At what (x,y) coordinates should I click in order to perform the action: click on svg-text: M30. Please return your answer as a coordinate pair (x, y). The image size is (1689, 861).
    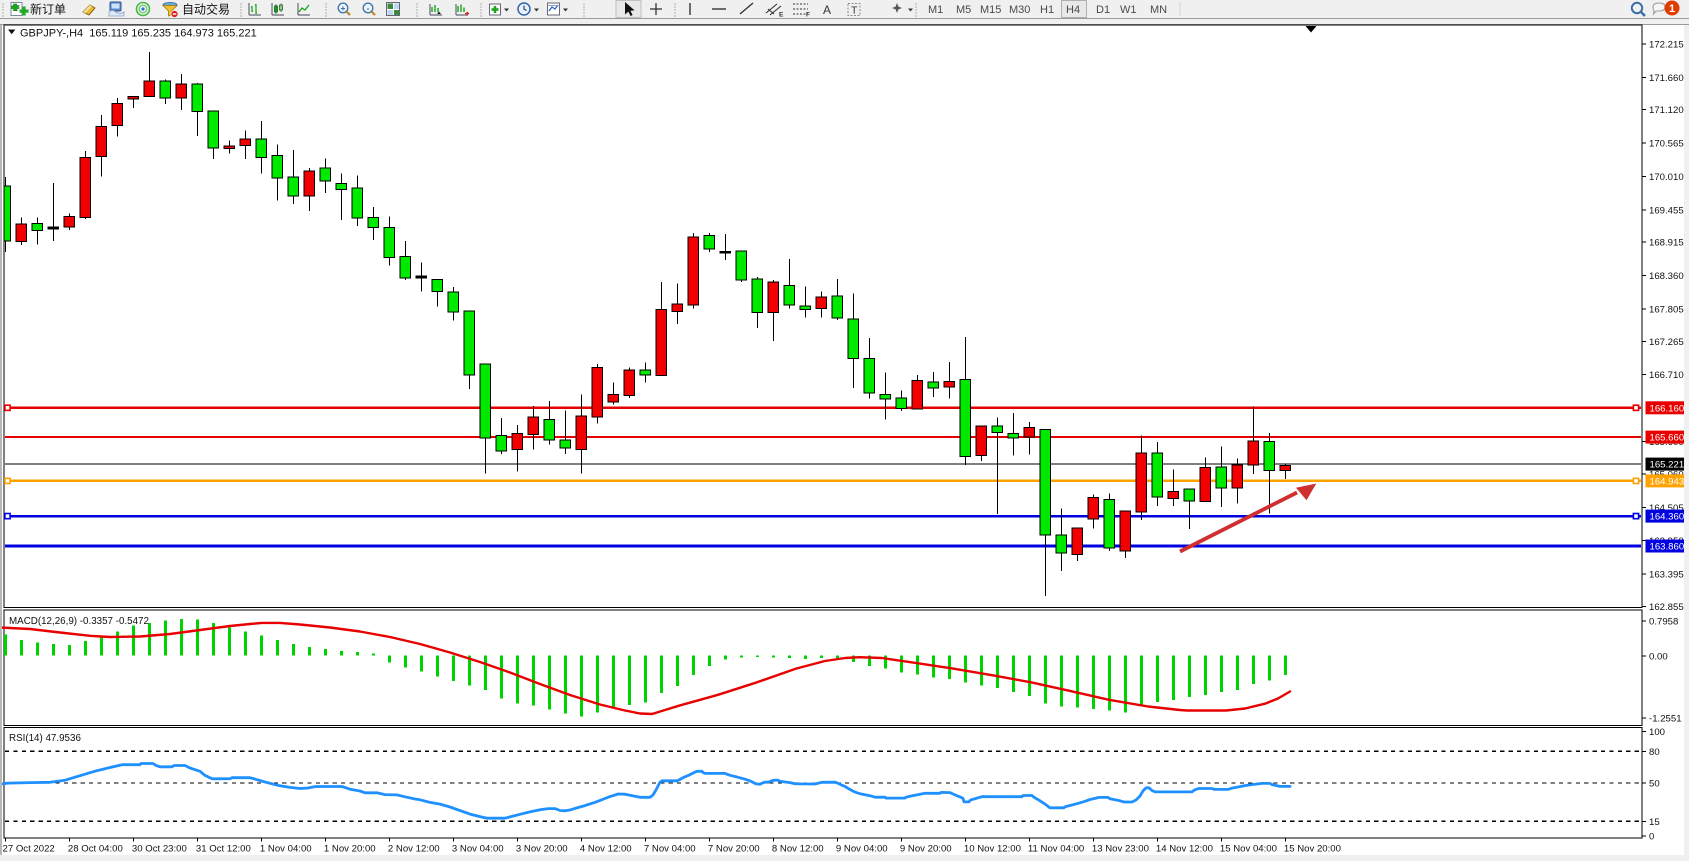
    Looking at the image, I should click on (1019, 10).